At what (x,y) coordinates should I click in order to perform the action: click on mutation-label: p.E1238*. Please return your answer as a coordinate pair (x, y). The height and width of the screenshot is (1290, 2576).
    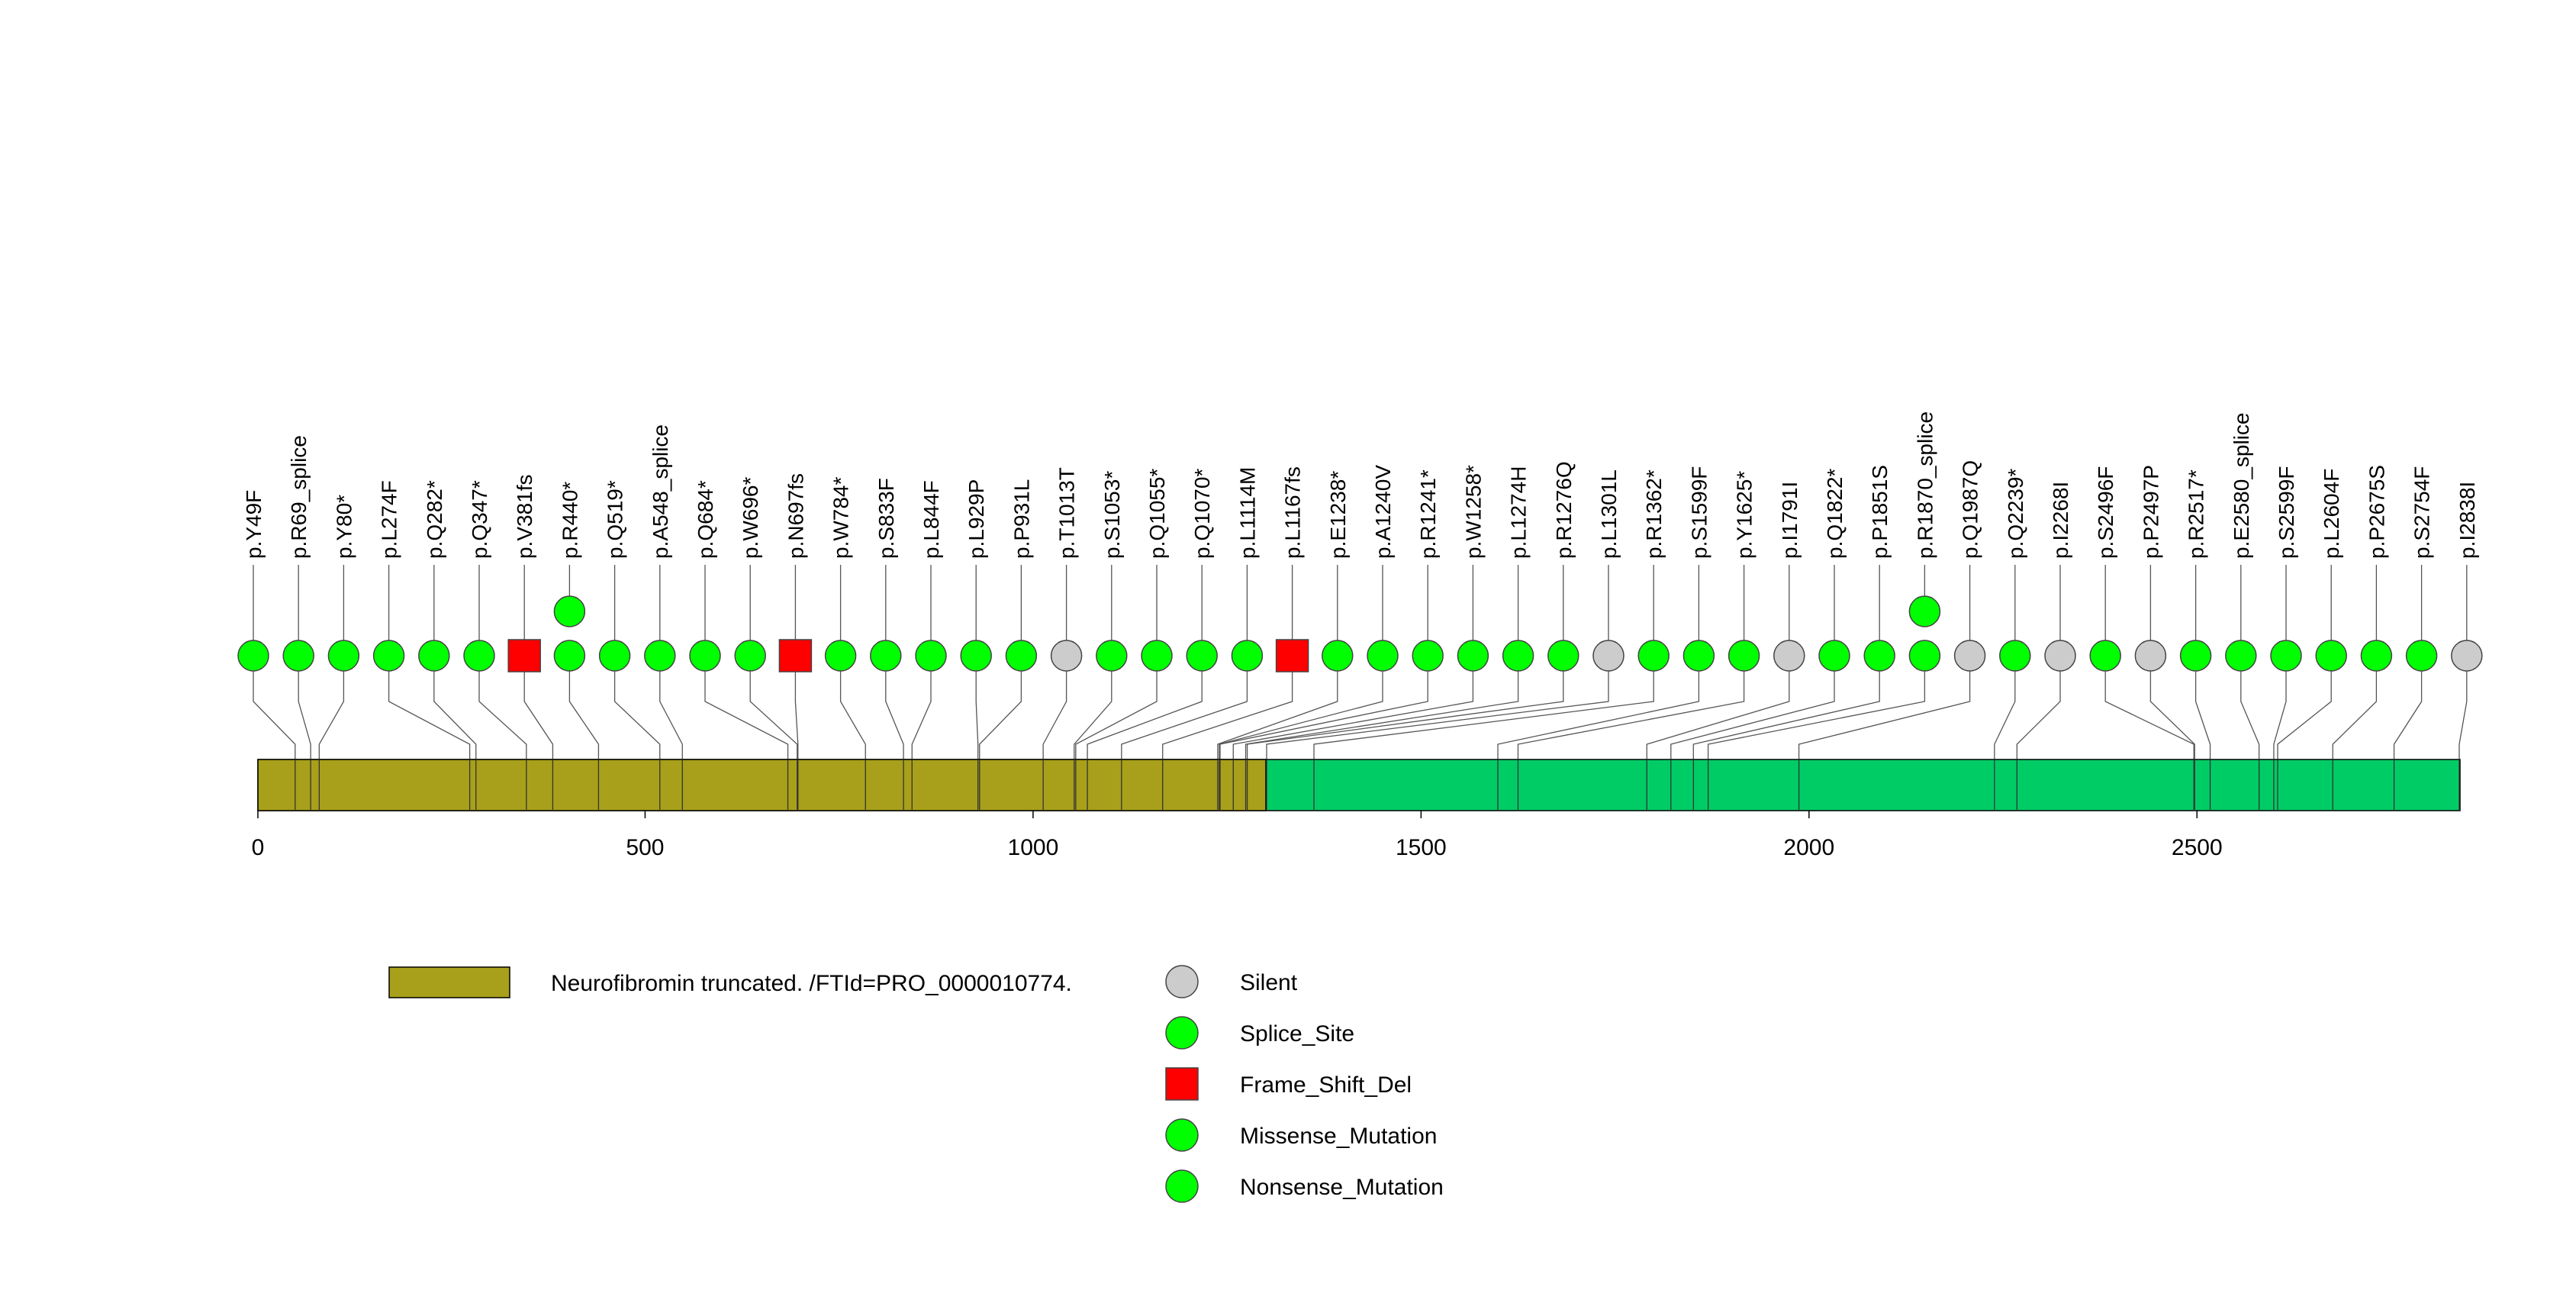
    Looking at the image, I should click on (1338, 515).